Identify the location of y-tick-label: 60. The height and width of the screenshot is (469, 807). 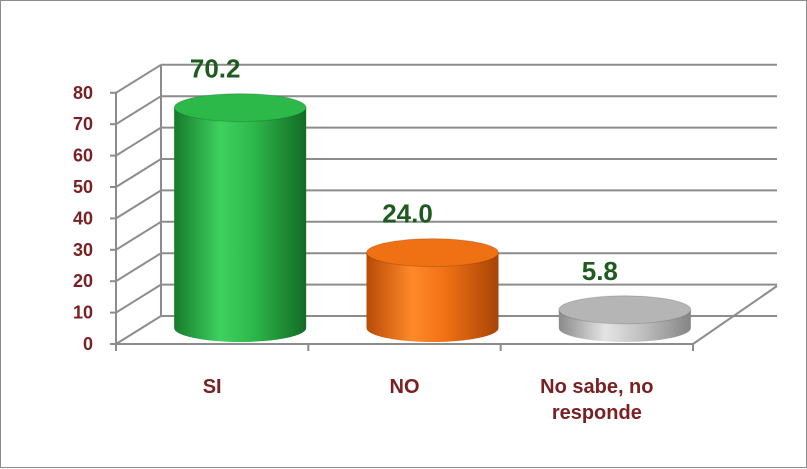
(83, 156).